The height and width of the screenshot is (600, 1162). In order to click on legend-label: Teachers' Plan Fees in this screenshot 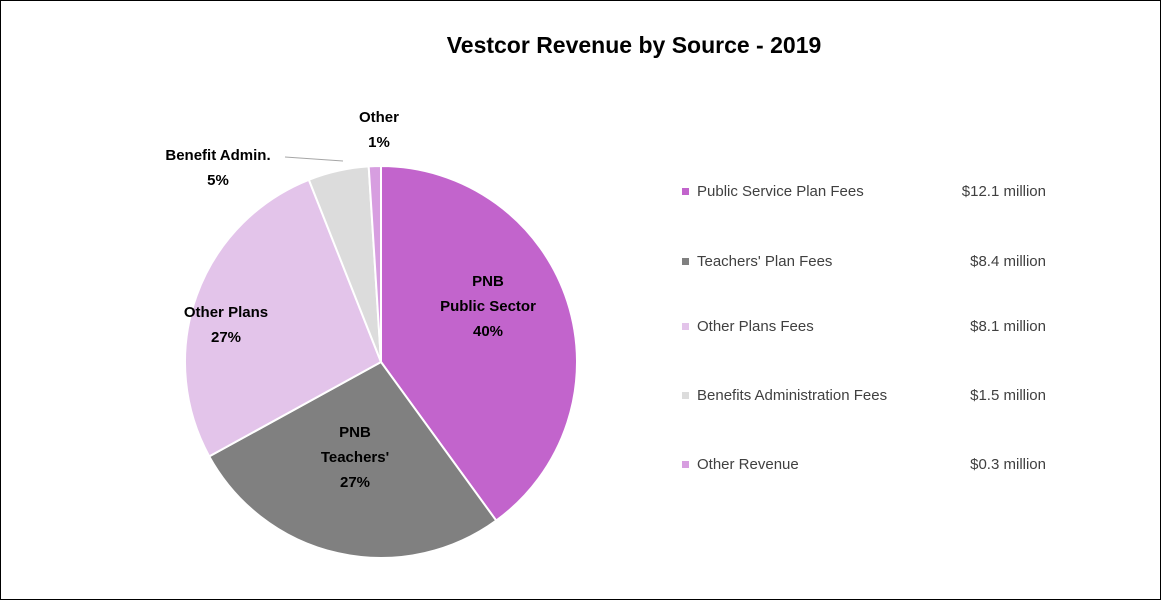, I will do `click(764, 261)`.